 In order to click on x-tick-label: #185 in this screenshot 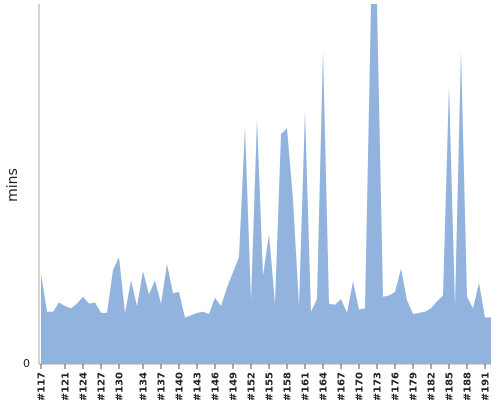, I will do `click(450, 386)`.